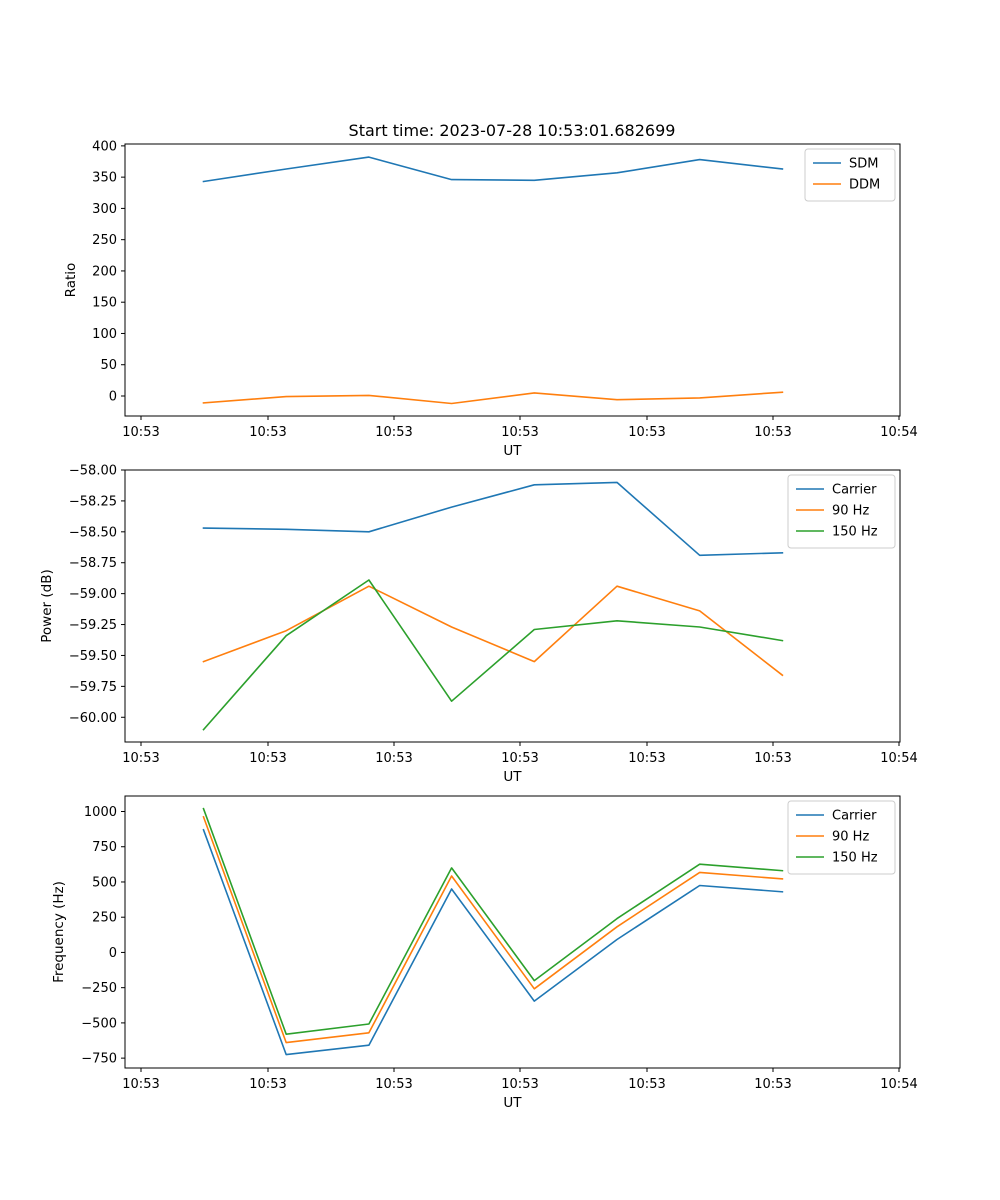 Image resolution: width=1000 pixels, height=1200 pixels. What do you see at coordinates (104, 146) in the screenshot?
I see `y-tick-label: 400` at bounding box center [104, 146].